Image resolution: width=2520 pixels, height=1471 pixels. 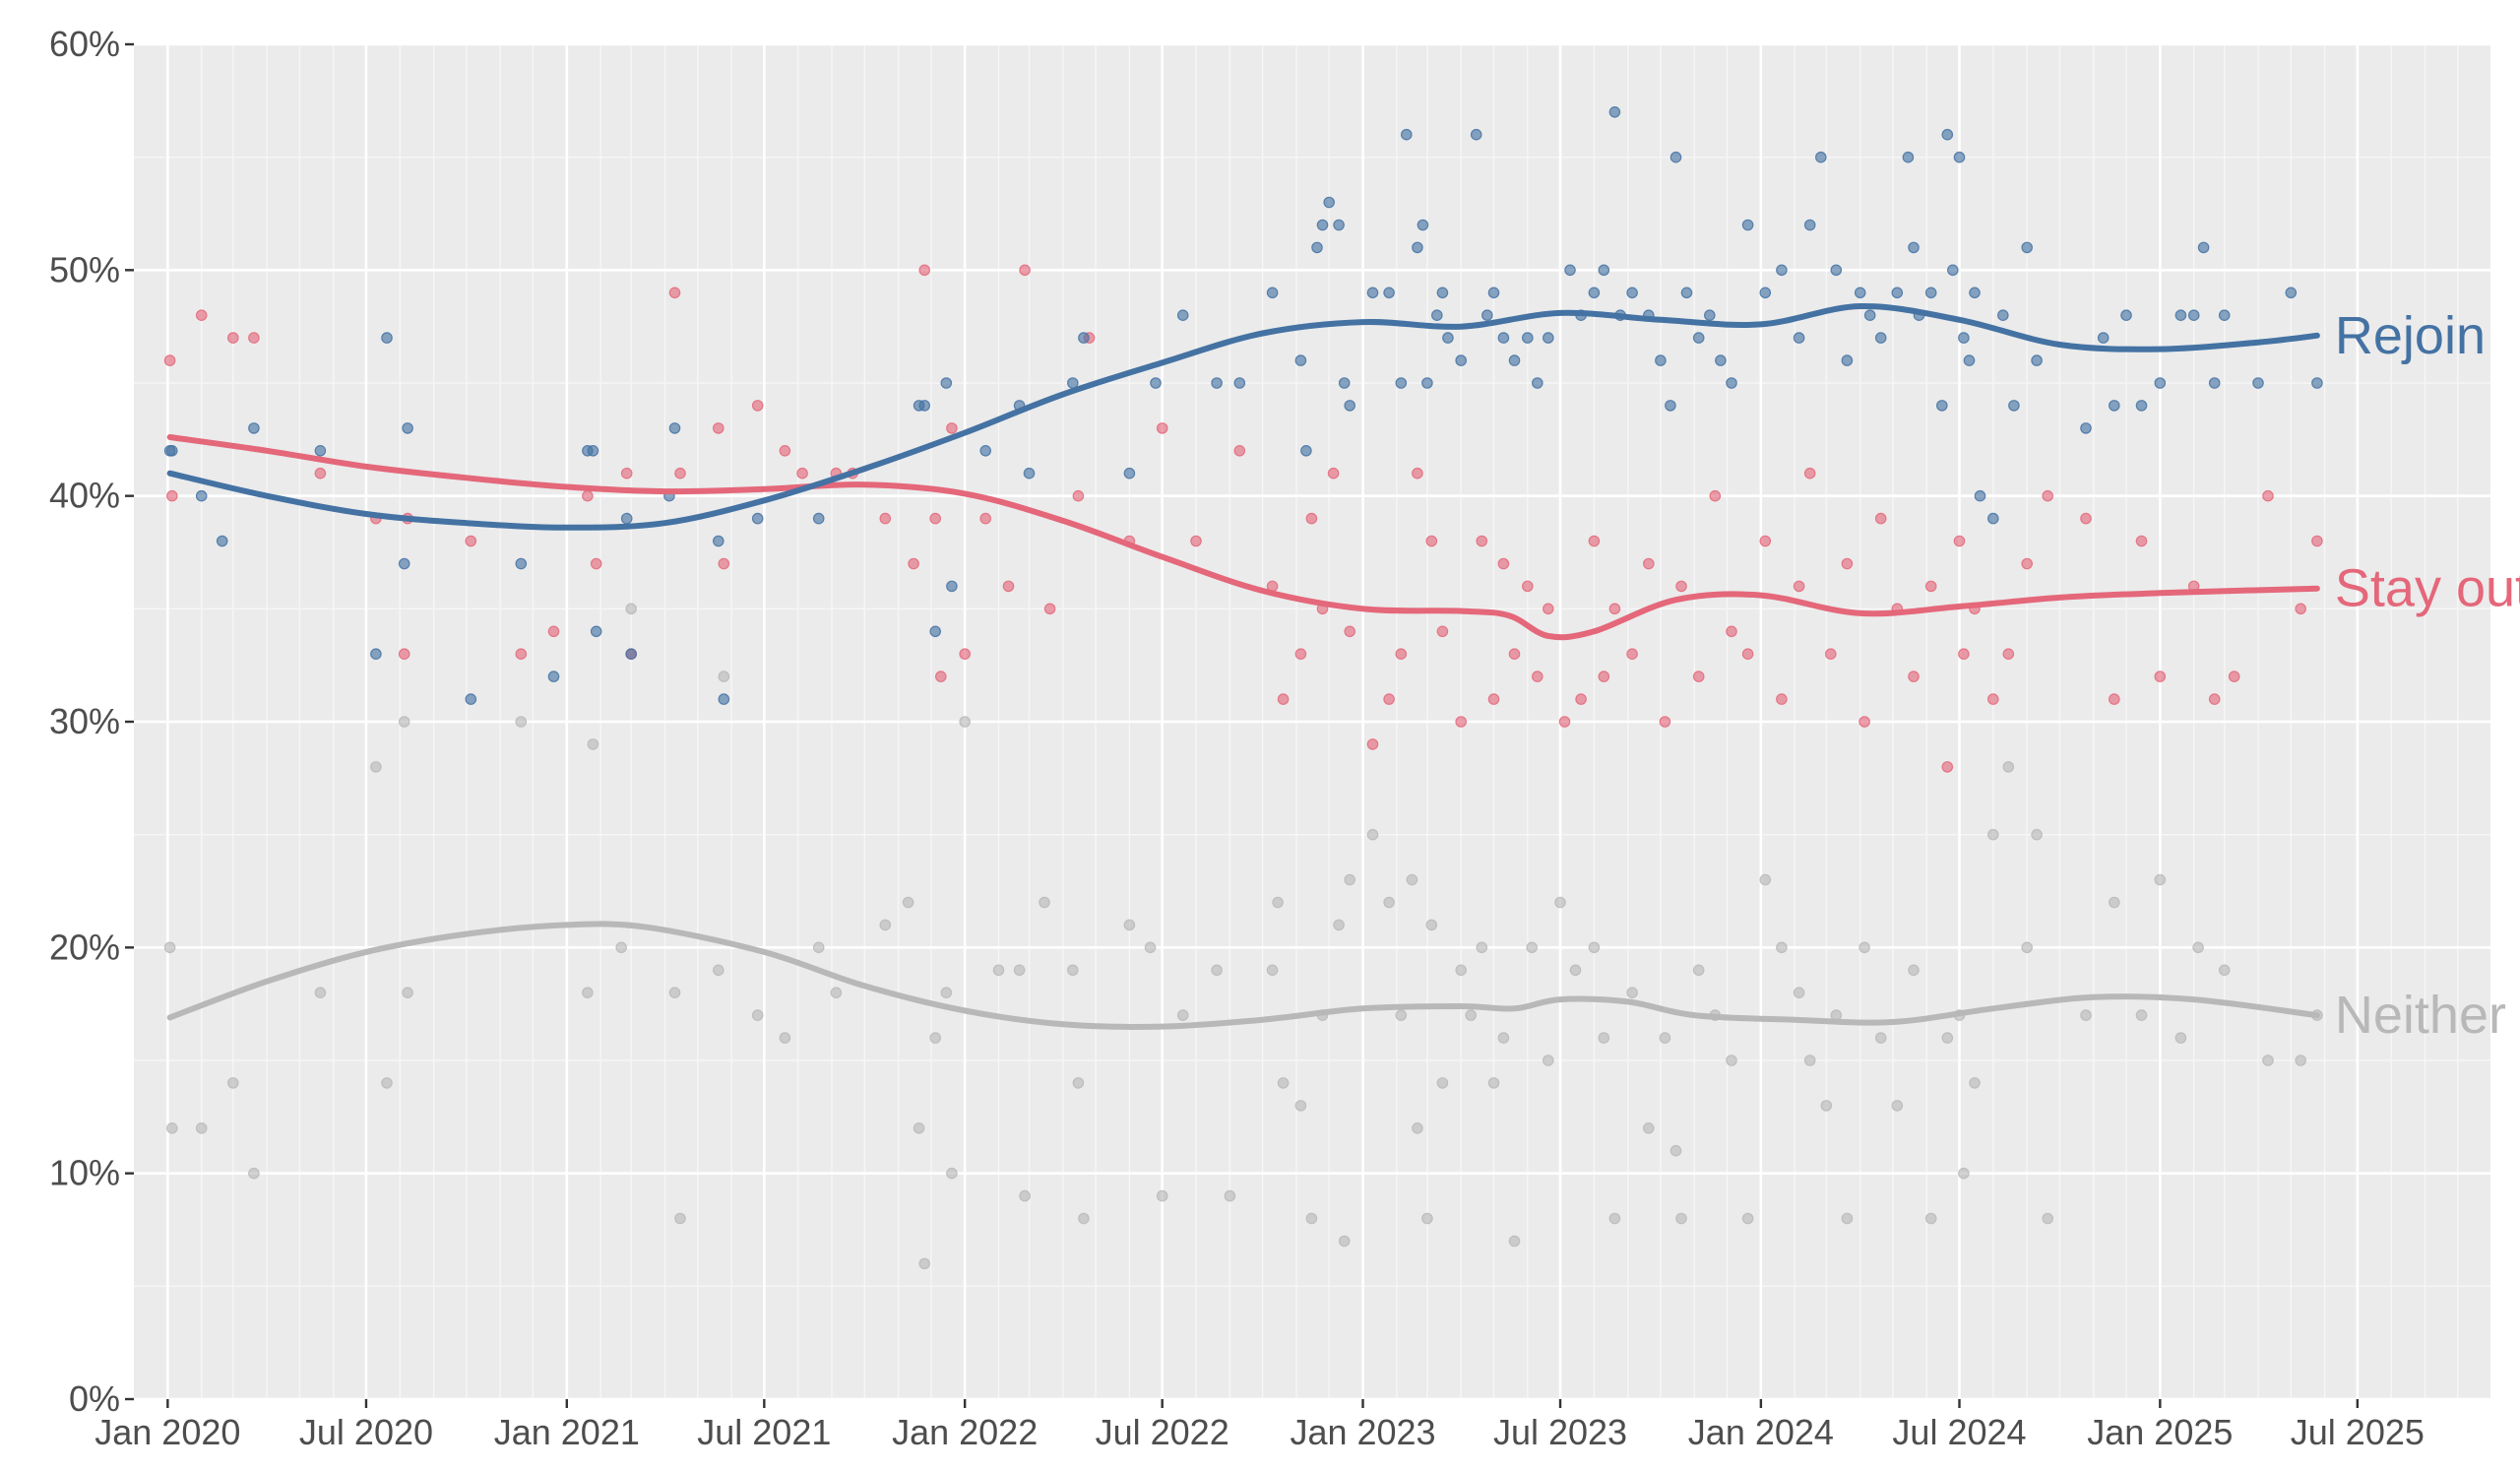 What do you see at coordinates (94, 1398) in the screenshot?
I see `y-axis-tick-label: 0%` at bounding box center [94, 1398].